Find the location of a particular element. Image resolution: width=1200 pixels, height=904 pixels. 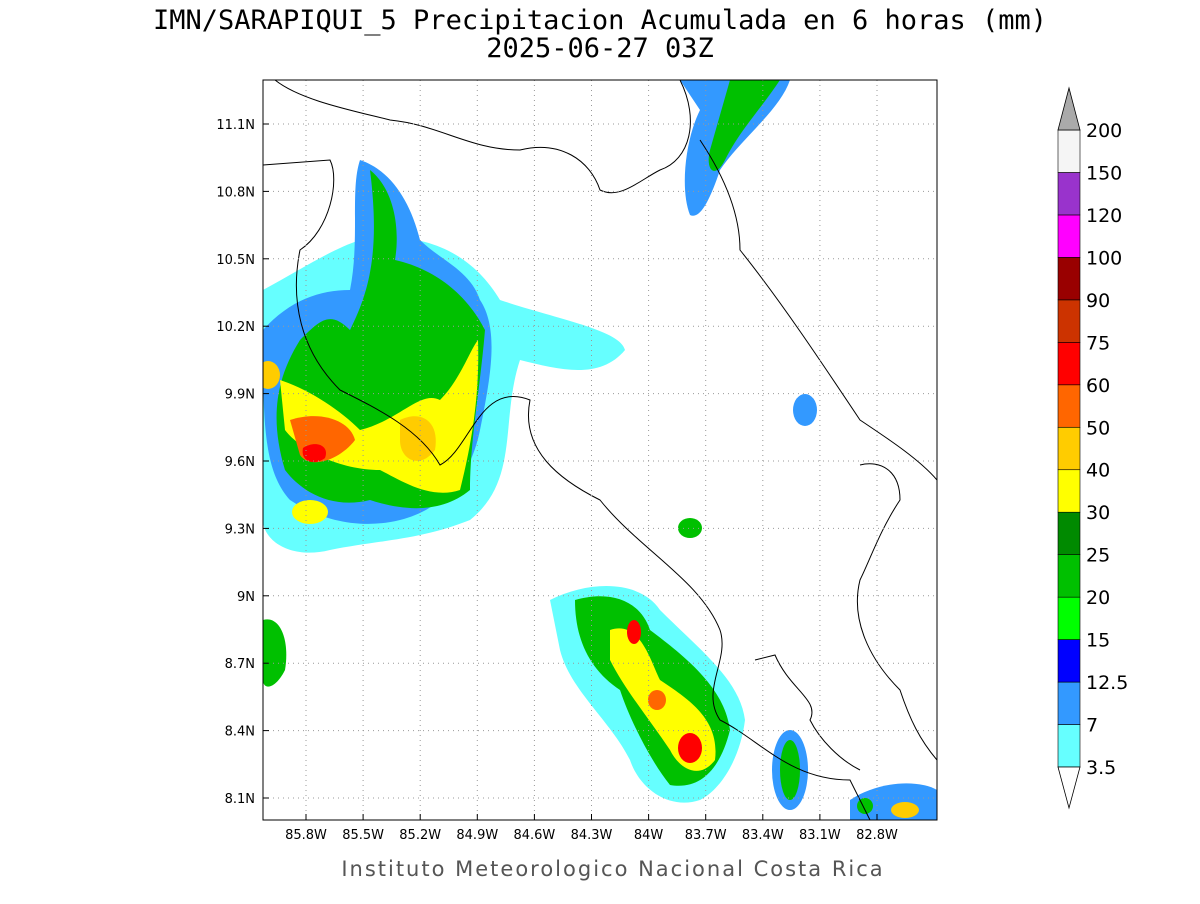

colorbar-label: 15 is located at coordinates (1098, 641).